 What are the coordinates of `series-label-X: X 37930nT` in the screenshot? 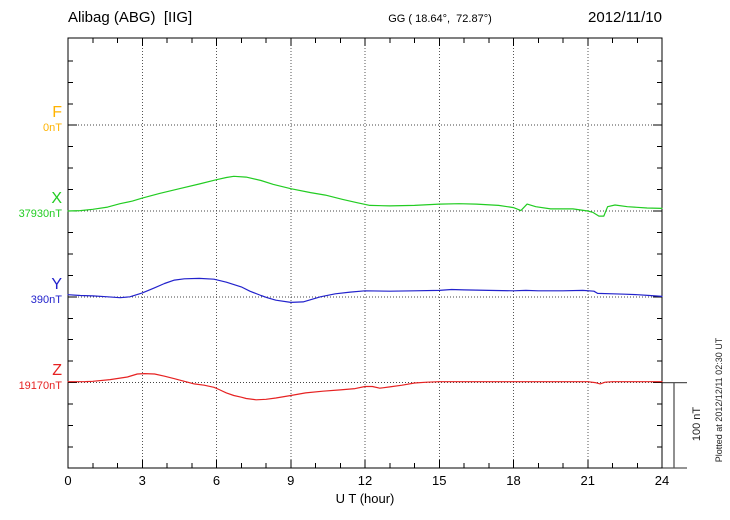 It's located at (31, 205).